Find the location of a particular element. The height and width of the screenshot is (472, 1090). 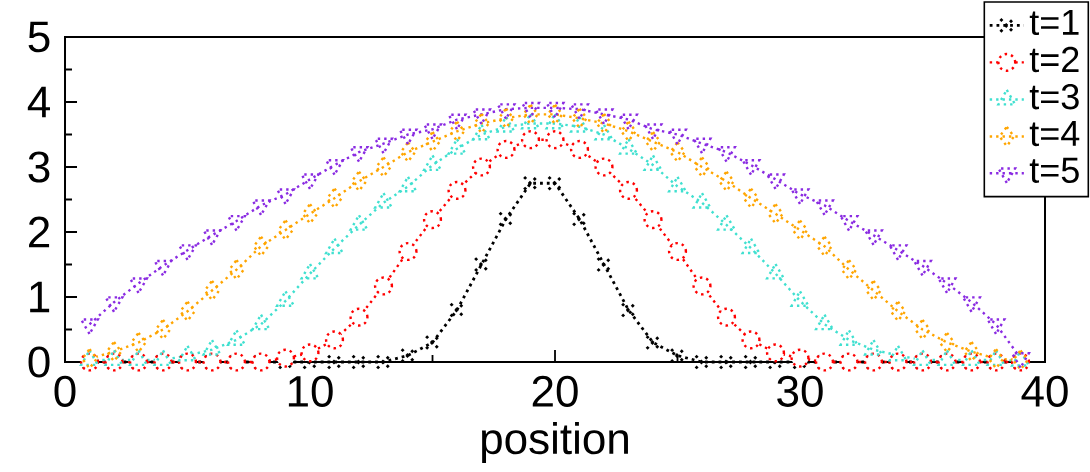

y-tick-label: 2 is located at coordinates (39, 232).